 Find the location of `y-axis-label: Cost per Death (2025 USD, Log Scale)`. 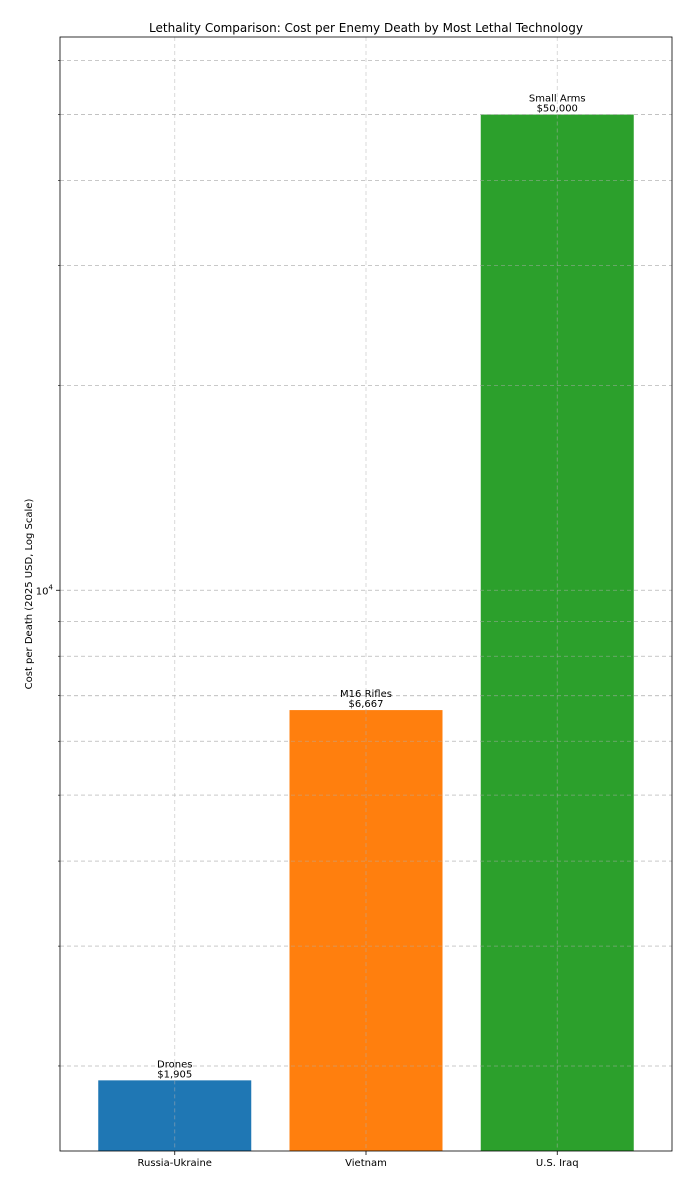

y-axis-label: Cost per Death (2025 USD, Log Scale) is located at coordinates (29, 594).